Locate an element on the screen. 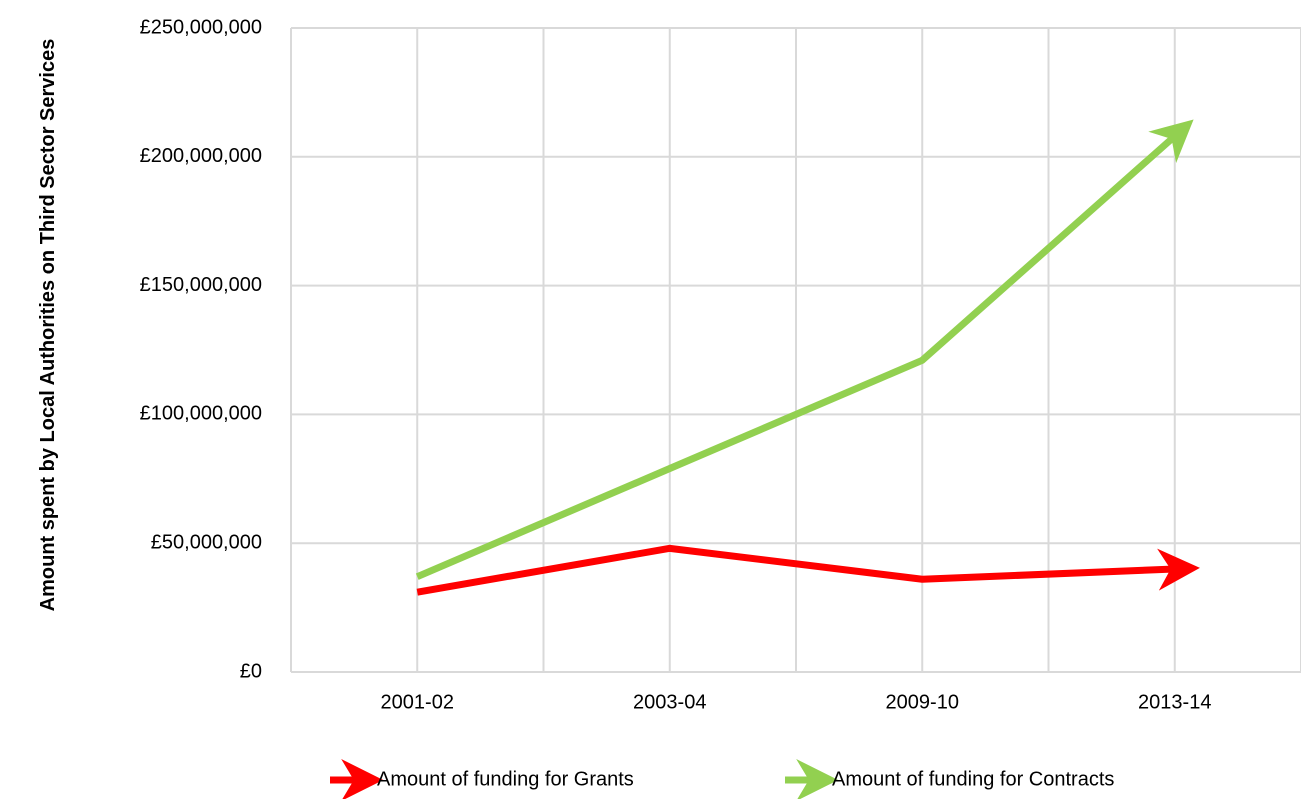 The height and width of the screenshot is (799, 1301). y-tick-label: £250,000,000 is located at coordinates (201, 27).